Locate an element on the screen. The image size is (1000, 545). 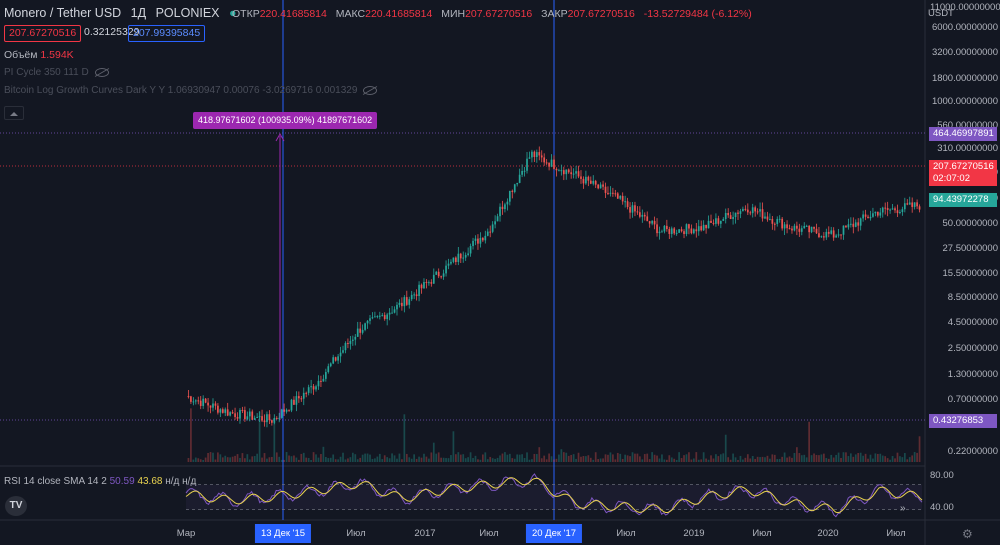
close-label: ЗАКР is located at coordinates (554, 14).